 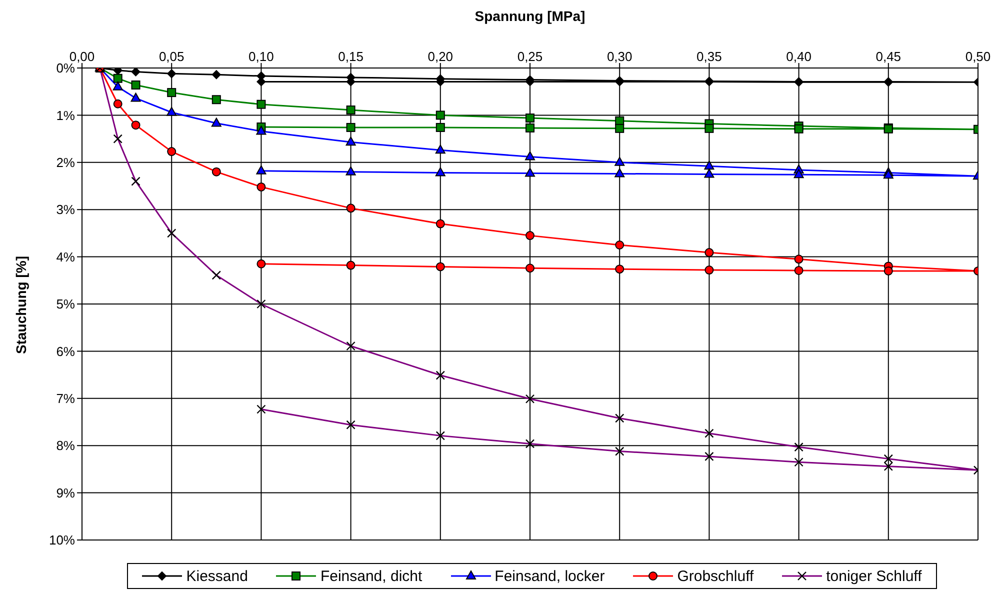 I want to click on y-tick-label: 6%, so click(x=66, y=351).